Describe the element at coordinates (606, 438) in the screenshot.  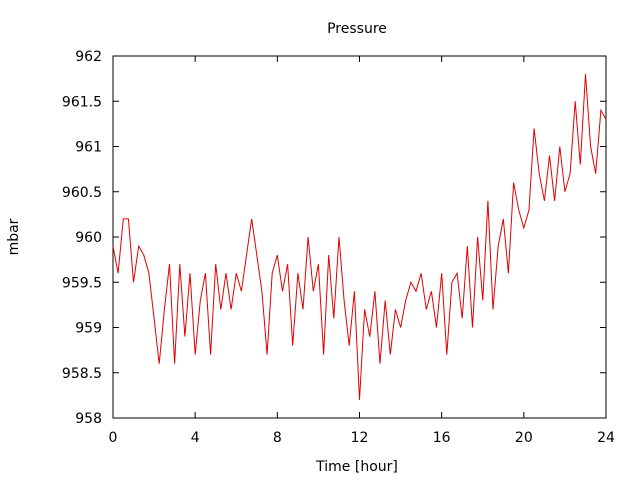
I see `x-tick-label: 24` at that location.